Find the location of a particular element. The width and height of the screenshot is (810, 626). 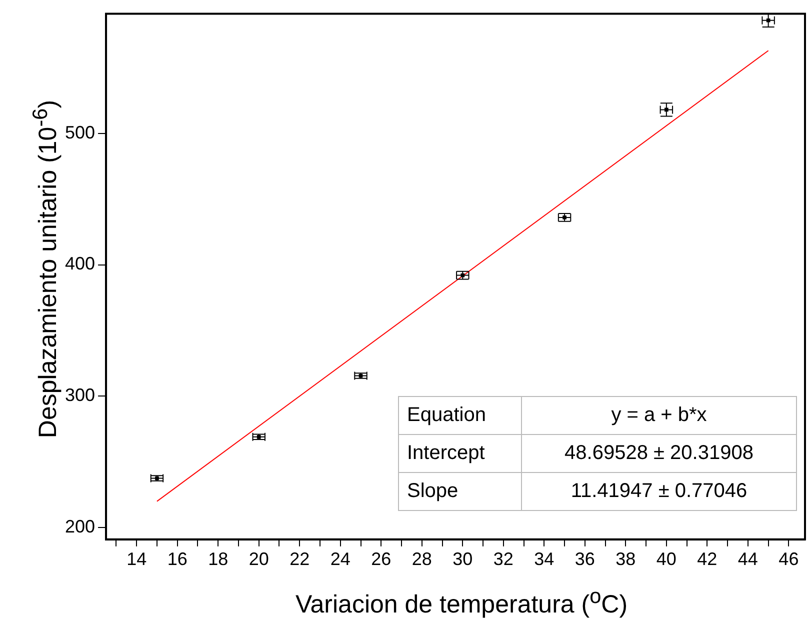

x-tick-label: 30 is located at coordinates (462, 559).